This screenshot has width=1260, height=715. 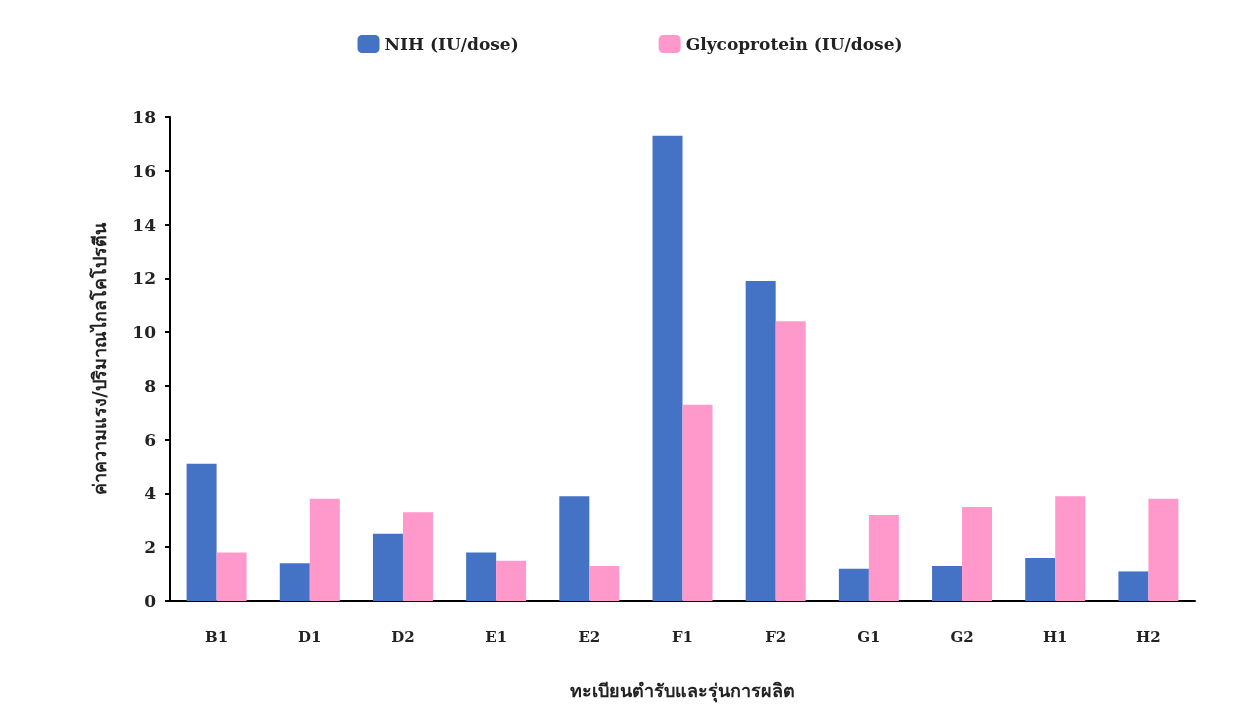 I want to click on x-tick-label: G2, so click(x=962, y=636).